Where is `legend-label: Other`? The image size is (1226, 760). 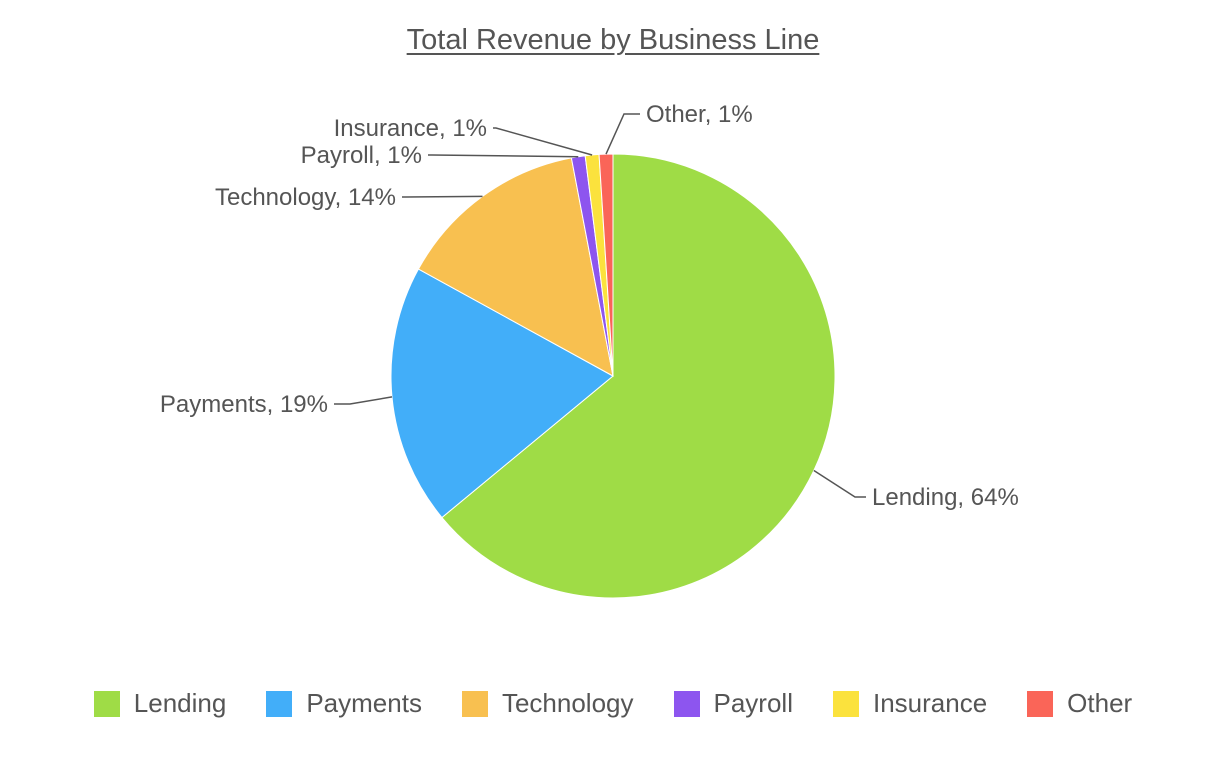
legend-label: Other is located at coordinates (1100, 703).